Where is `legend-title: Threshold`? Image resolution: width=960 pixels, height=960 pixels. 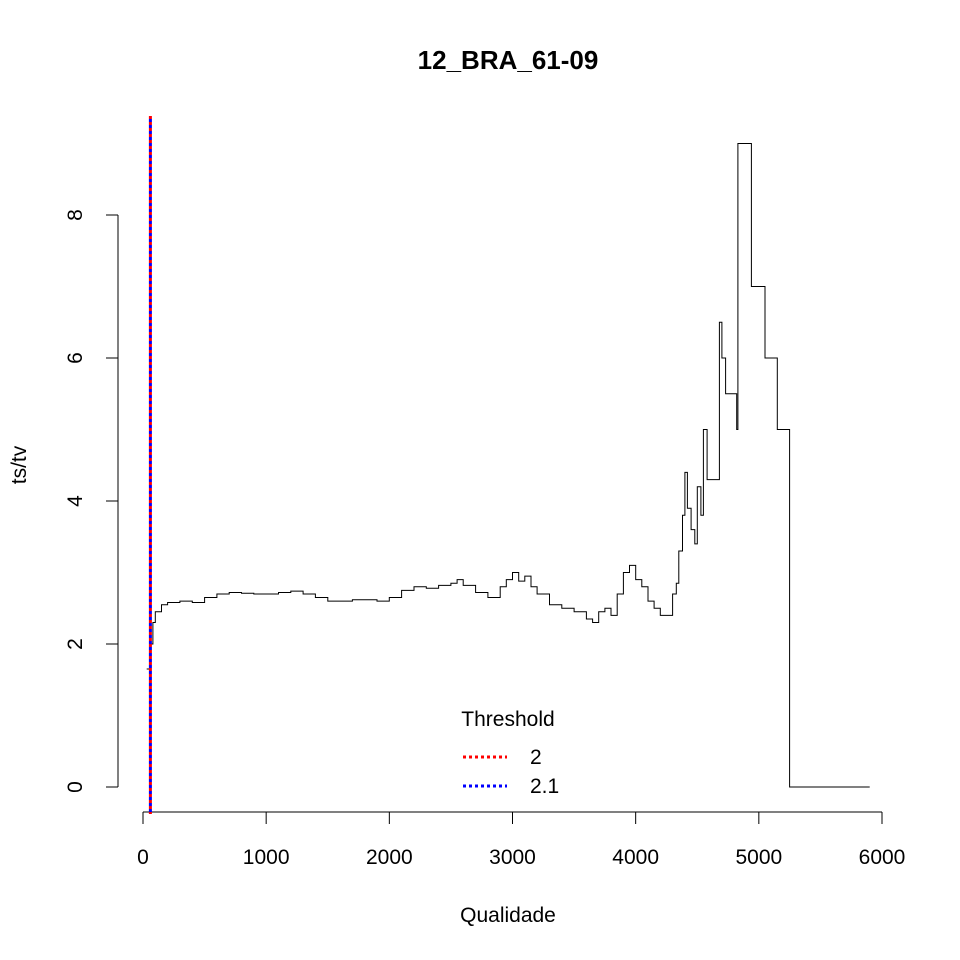
legend-title: Threshold is located at coordinates (507, 719).